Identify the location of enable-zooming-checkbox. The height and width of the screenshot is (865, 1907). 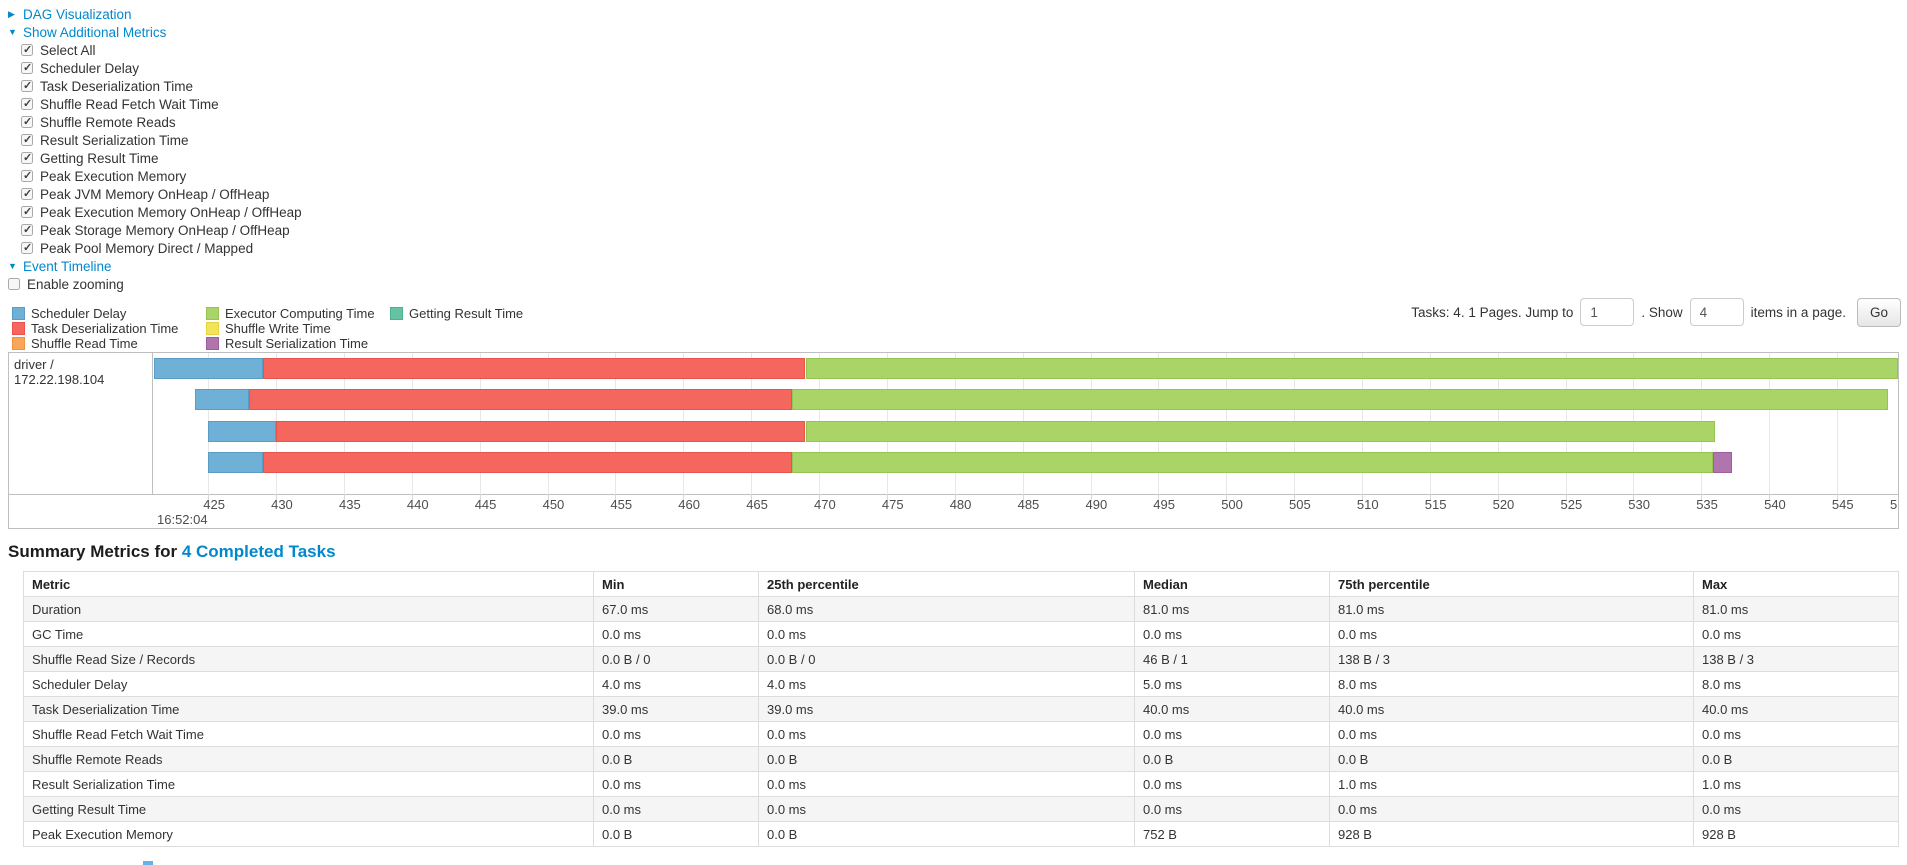
(14, 284).